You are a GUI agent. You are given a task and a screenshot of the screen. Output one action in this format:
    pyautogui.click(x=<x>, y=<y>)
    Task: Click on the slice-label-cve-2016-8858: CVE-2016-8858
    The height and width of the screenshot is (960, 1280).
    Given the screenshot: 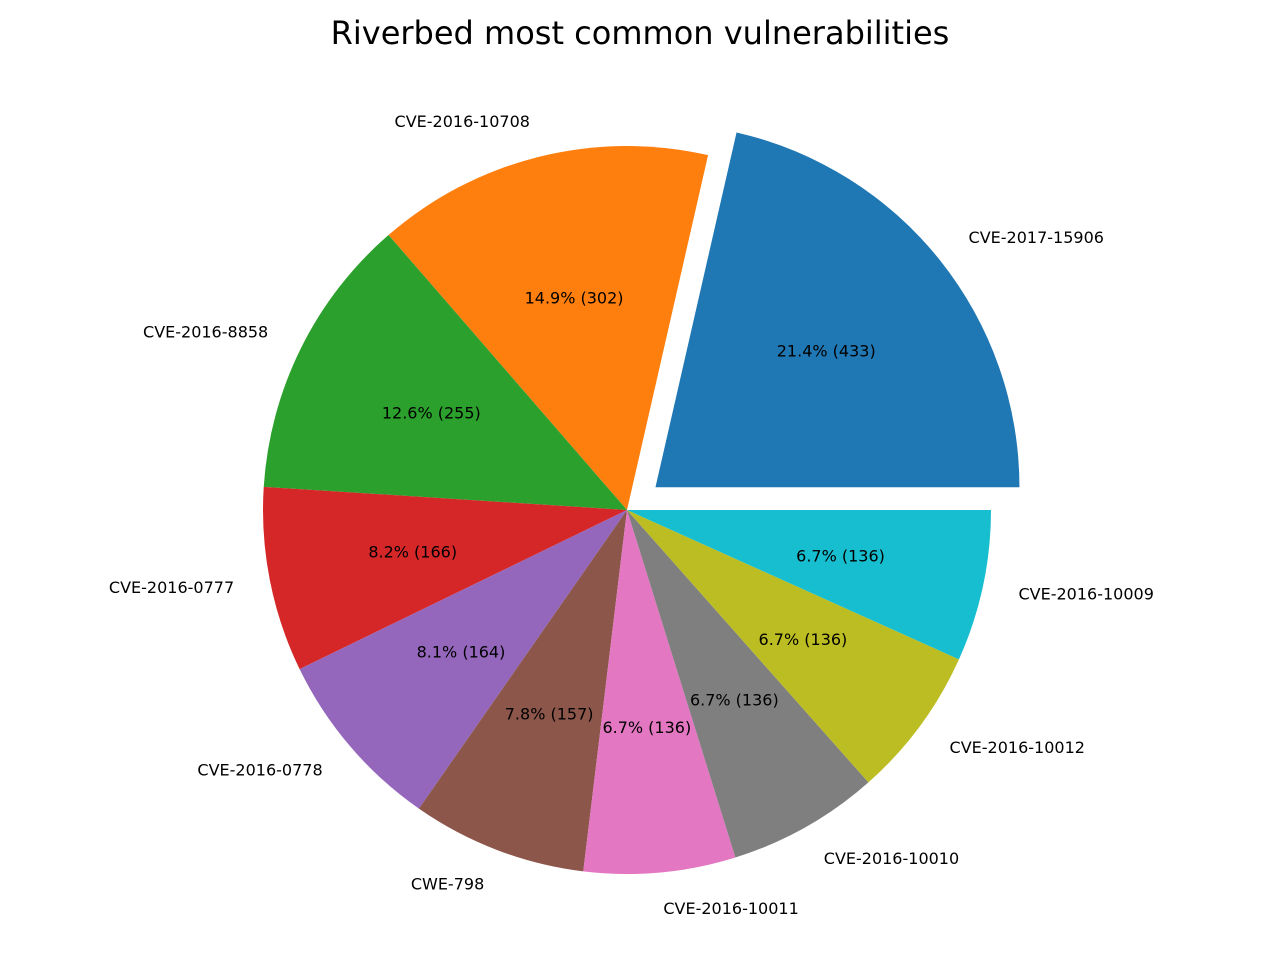 What is the action you would take?
    pyautogui.click(x=205, y=332)
    